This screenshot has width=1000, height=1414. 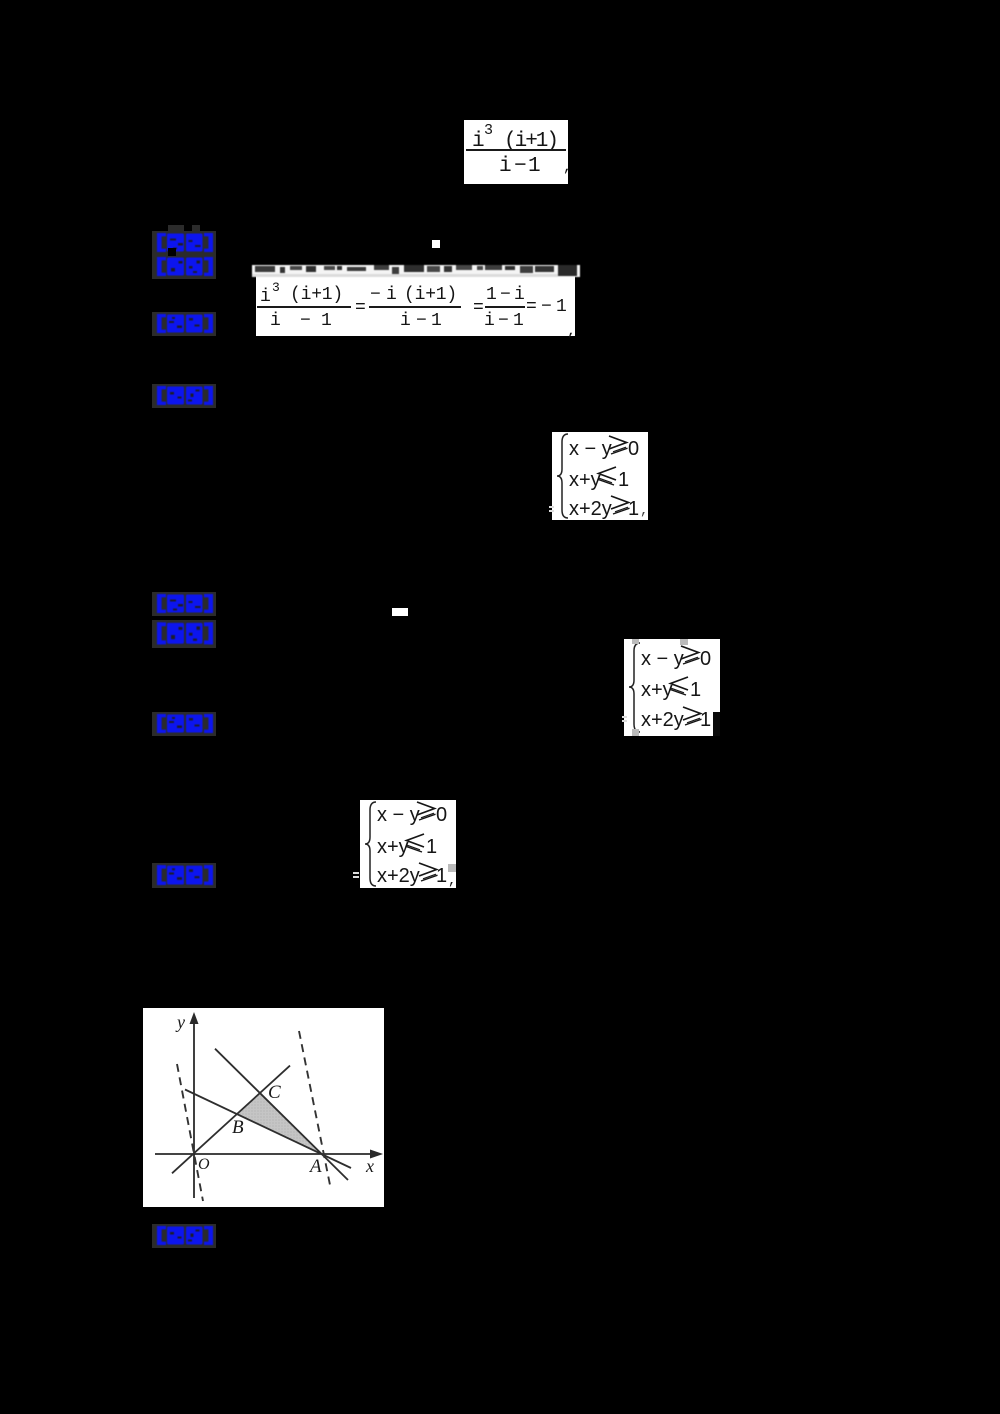 What do you see at coordinates (274, 1092) in the screenshot?
I see `svg-text: C` at bounding box center [274, 1092].